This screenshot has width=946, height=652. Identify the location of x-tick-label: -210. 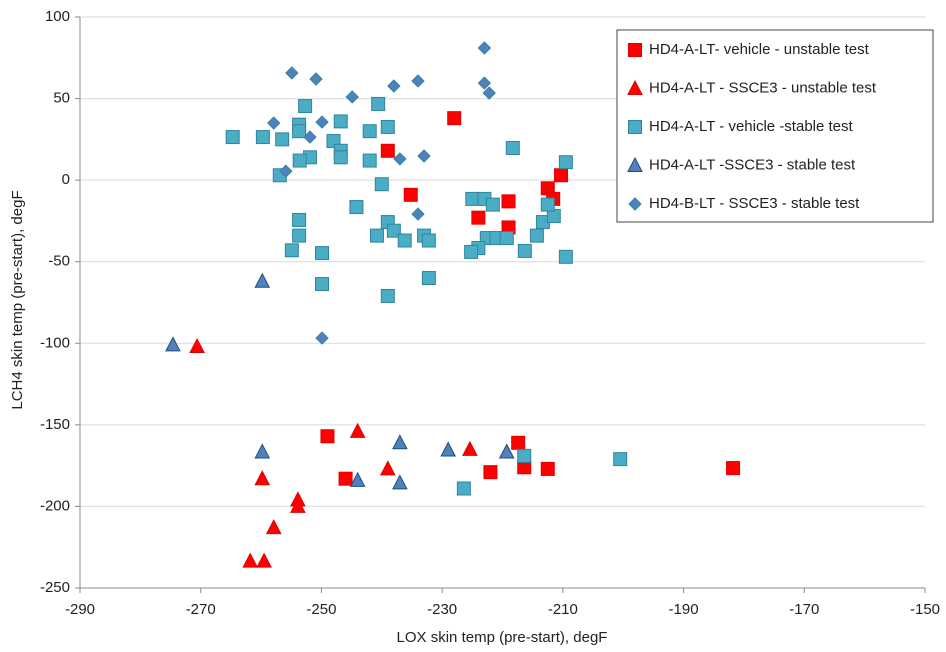
(563, 609).